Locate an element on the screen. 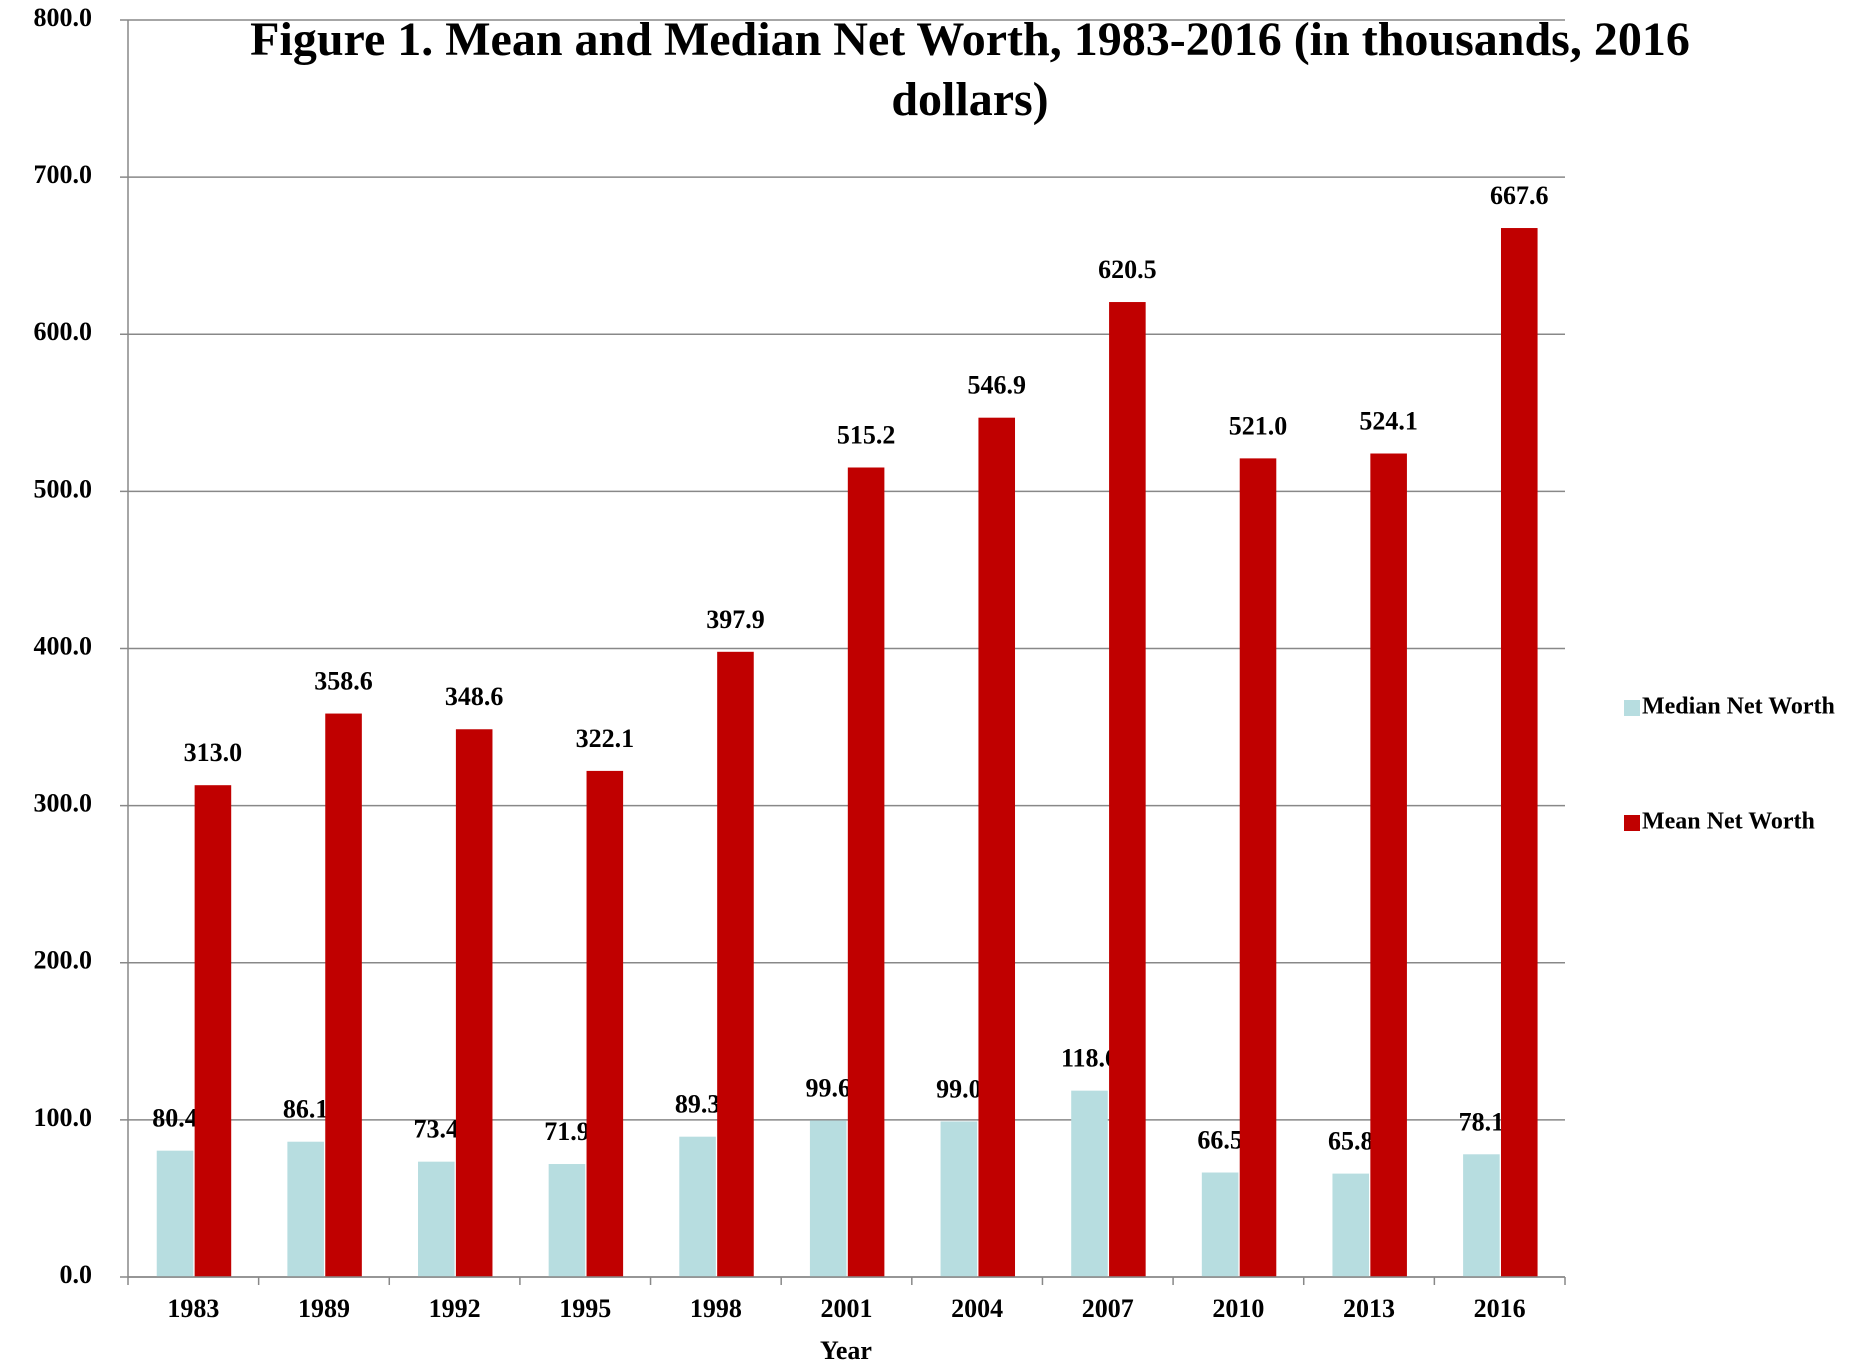  x-tick-label: 2004 is located at coordinates (977, 1308).